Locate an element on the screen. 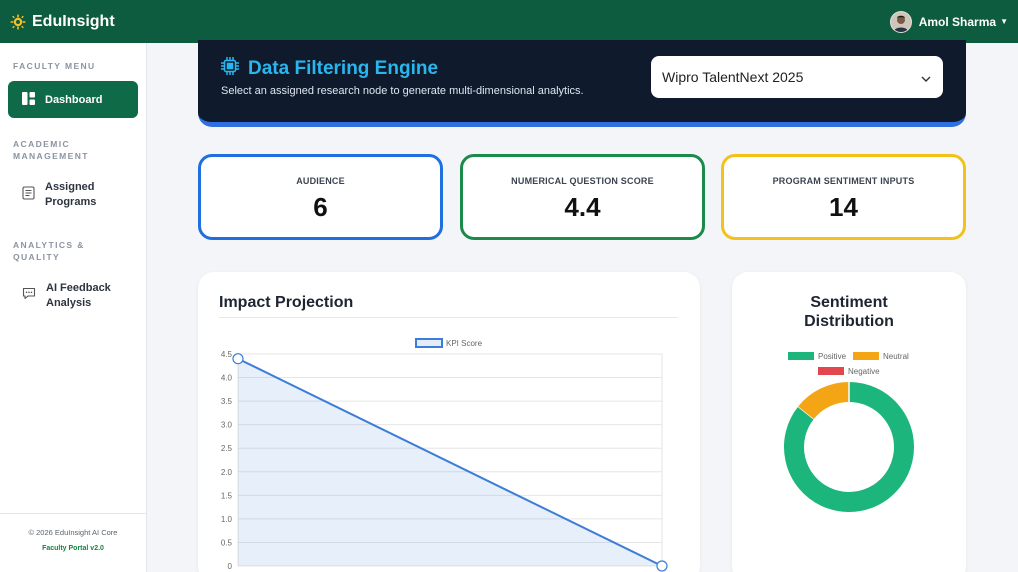 Image resolution: width=1018 pixels, height=572 pixels. stat-card-audience: AUDIENCE 6 is located at coordinates (320, 197).